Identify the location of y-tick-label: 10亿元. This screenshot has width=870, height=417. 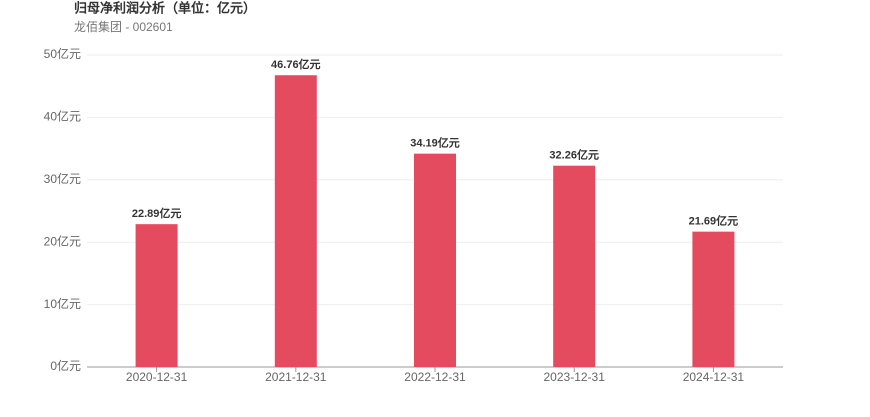
(62, 303).